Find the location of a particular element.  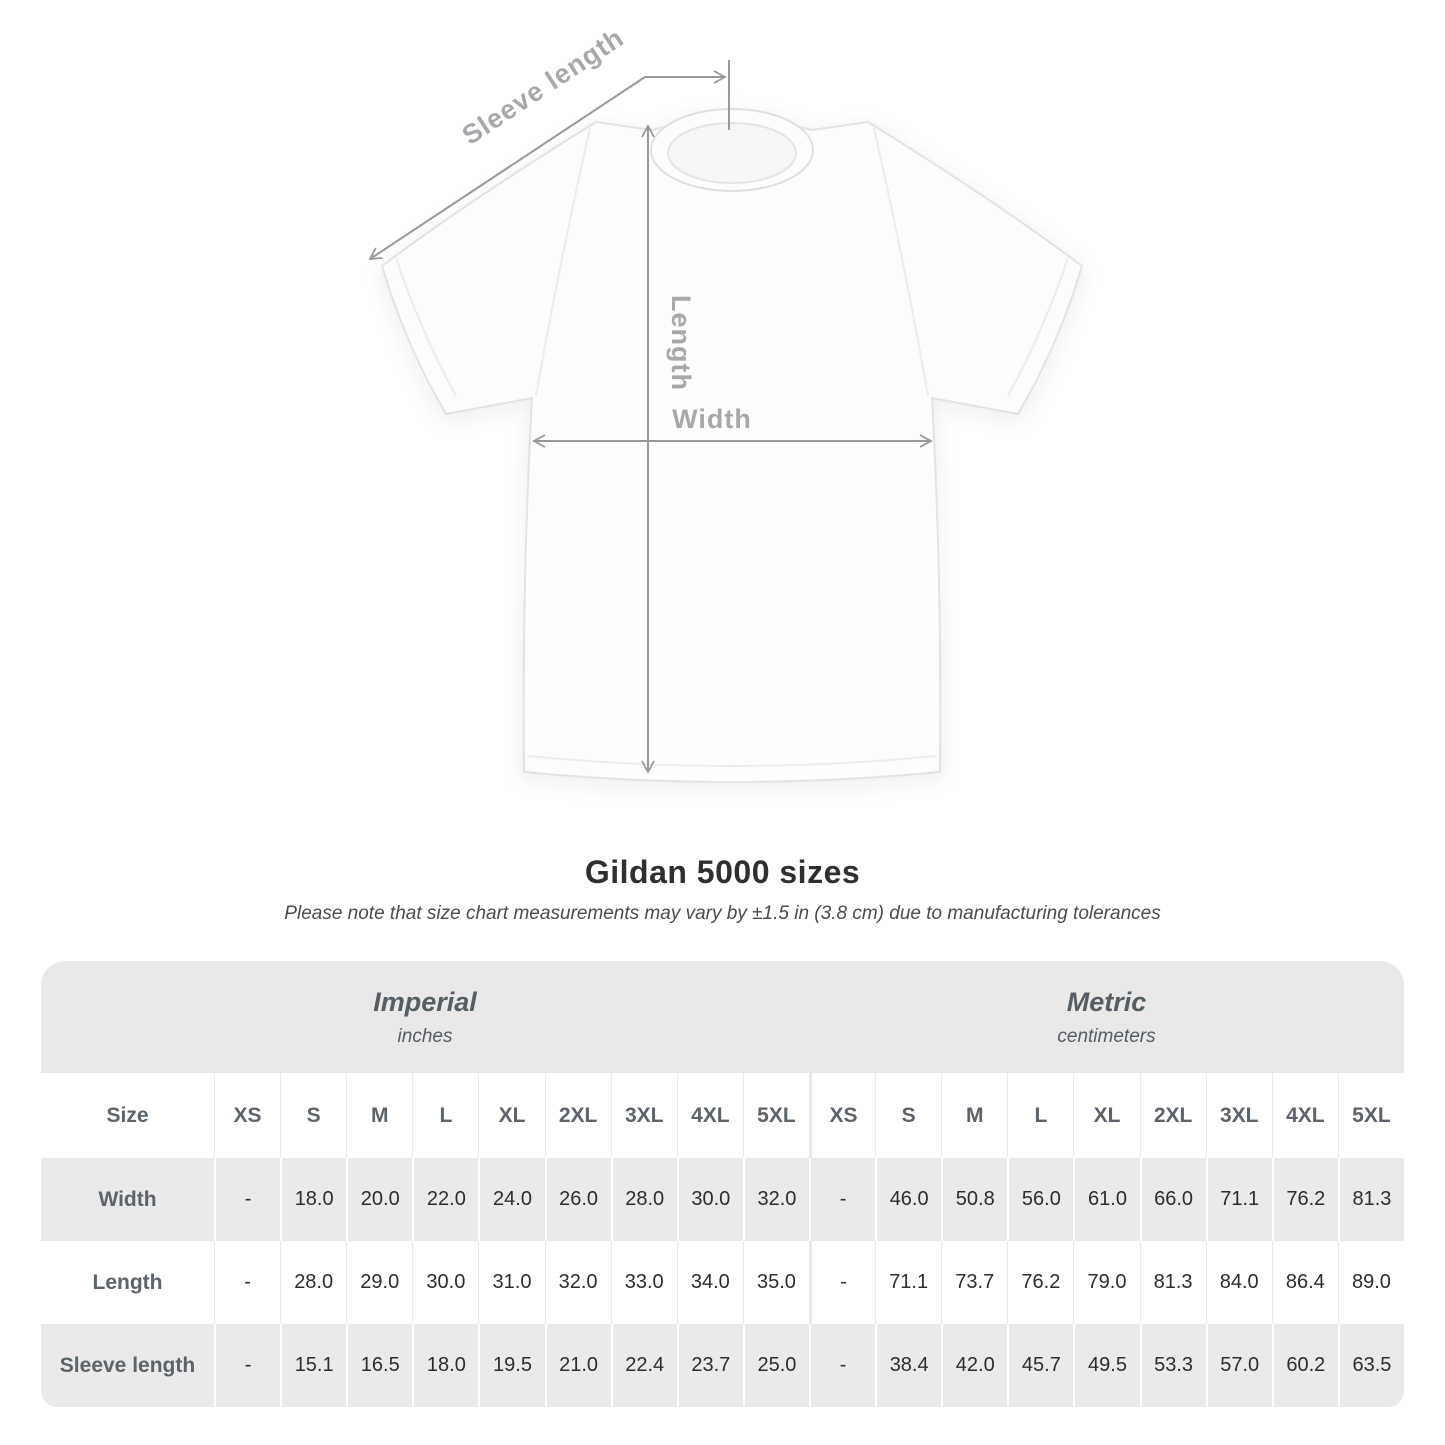

cell: 22.0 is located at coordinates (445, 1199).